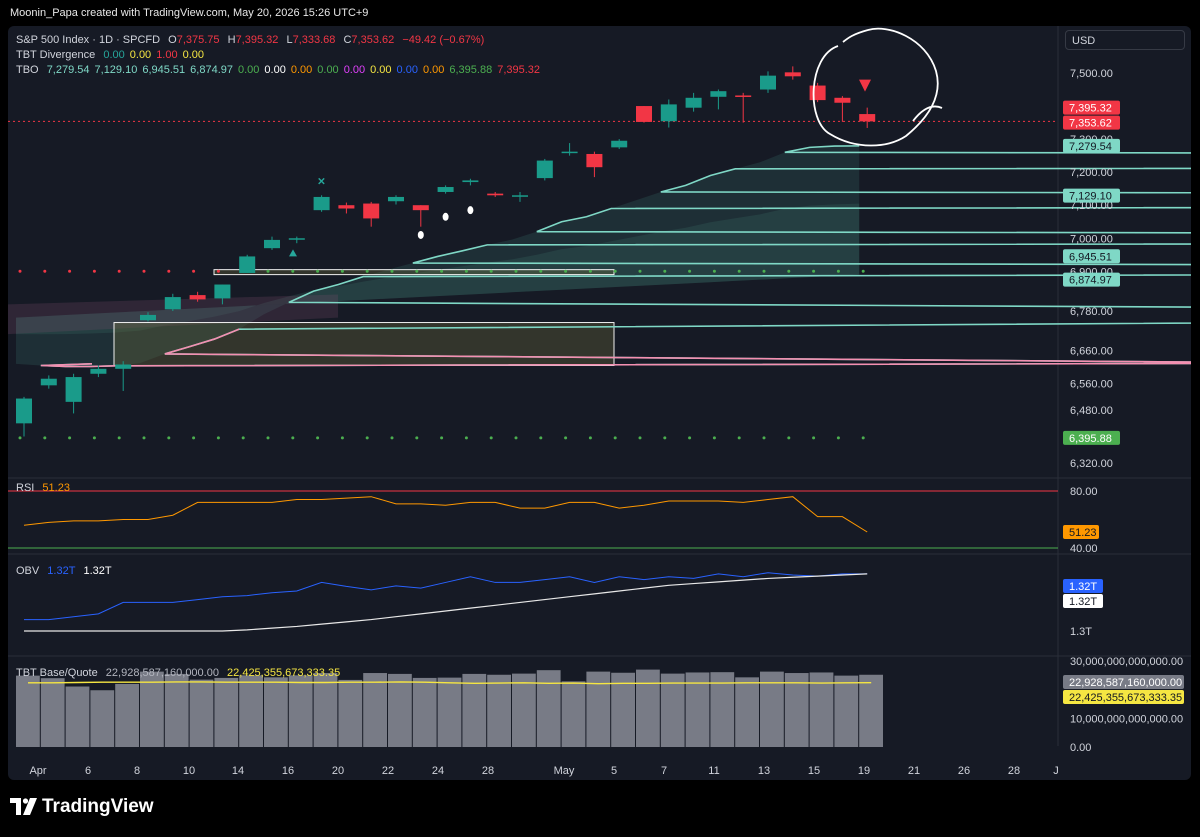 The height and width of the screenshot is (837, 1200). I want to click on obv-line, so click(446, 596).